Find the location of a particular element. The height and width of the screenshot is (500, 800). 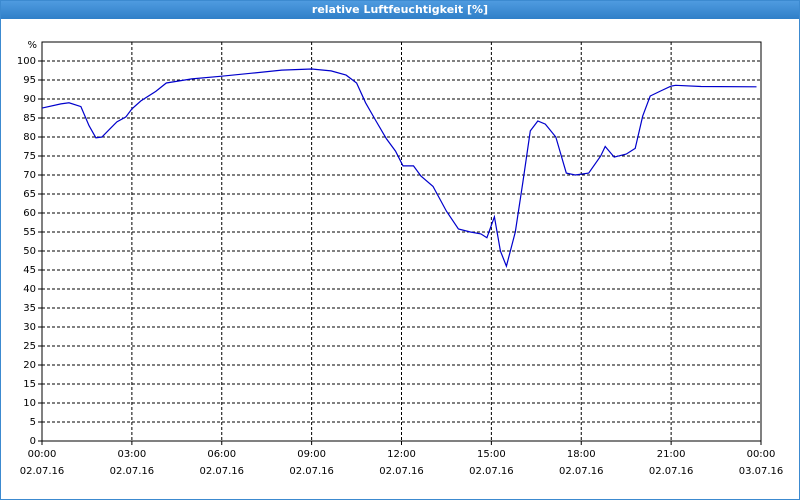

x-tick-label: 18:00 is located at coordinates (581, 454).